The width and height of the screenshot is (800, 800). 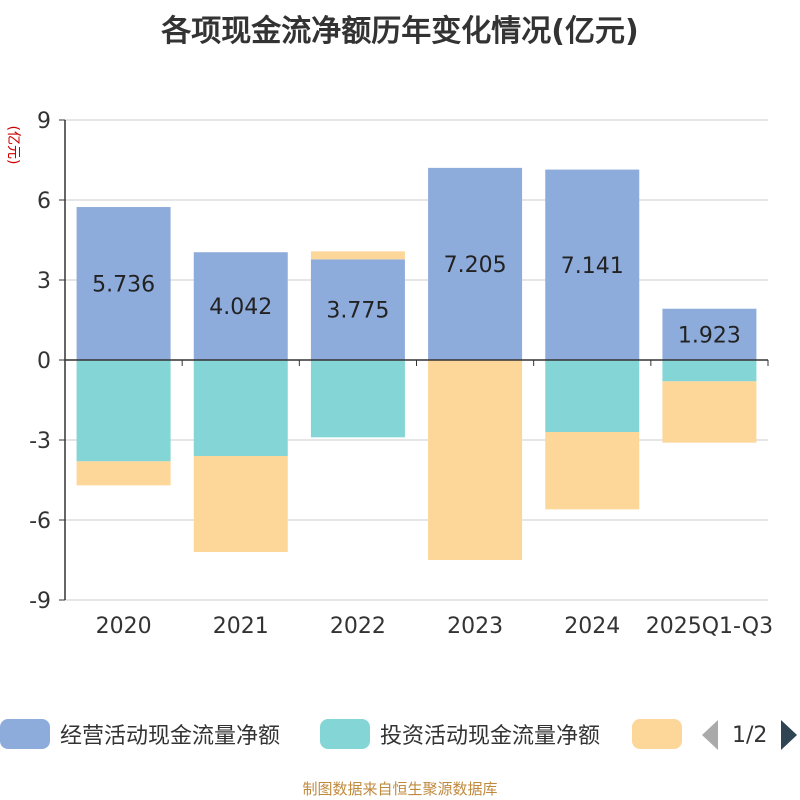 I want to click on chart-title: 各项现金流净额历年变化情况(亿元), so click(x=400, y=31).